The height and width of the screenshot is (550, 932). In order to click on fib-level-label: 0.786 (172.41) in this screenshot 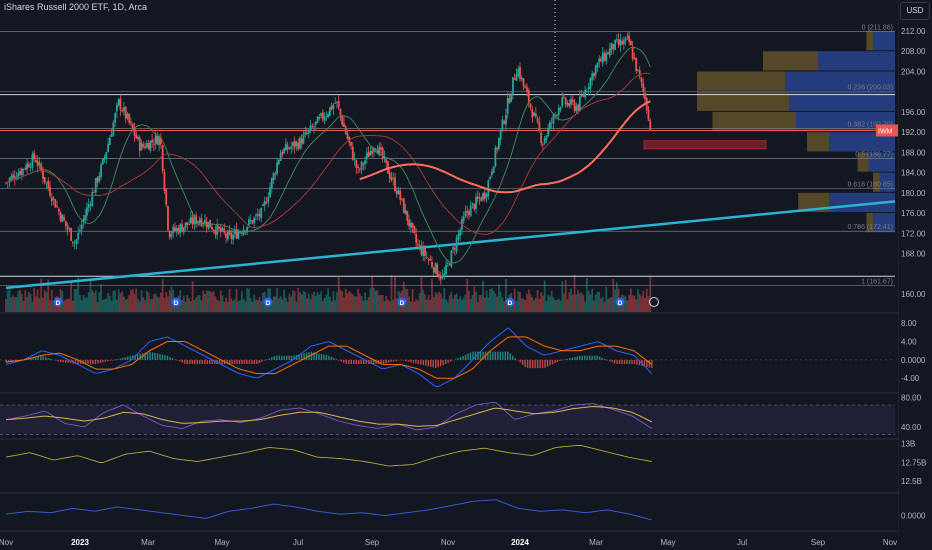, I will do `click(870, 227)`.